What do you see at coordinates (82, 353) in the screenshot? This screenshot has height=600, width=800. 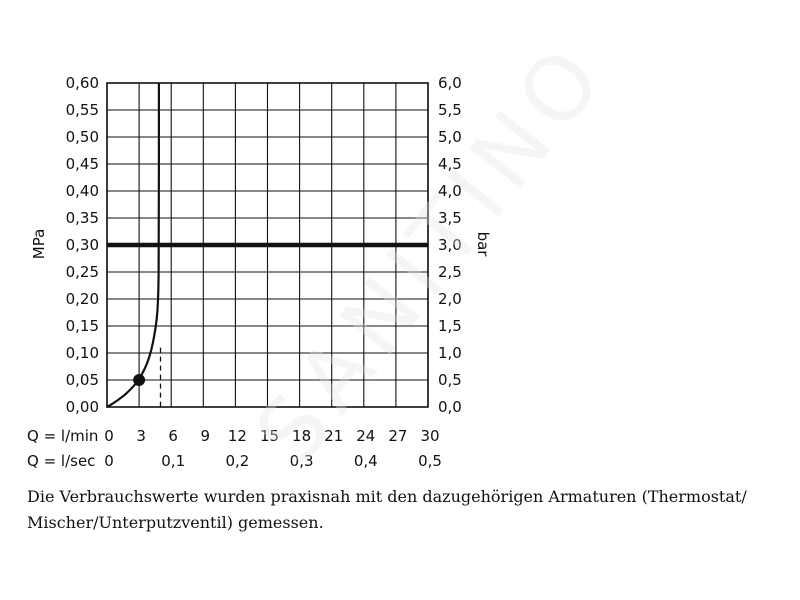 I see `left-tick-label: 0,10` at bounding box center [82, 353].